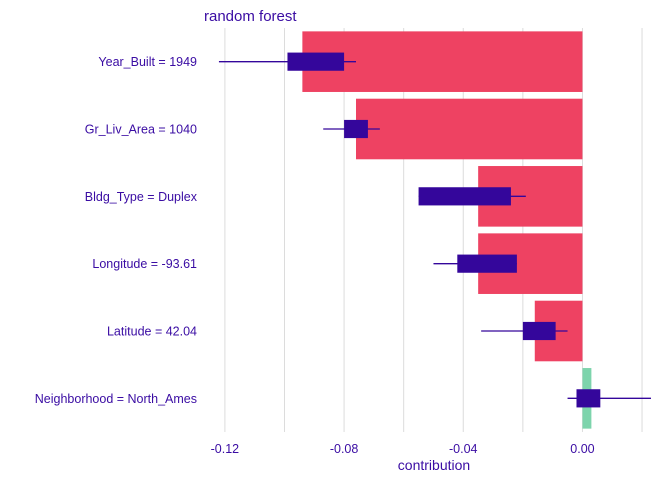 The image size is (672, 480). I want to click on x-tick-label: -0.04, so click(463, 449).